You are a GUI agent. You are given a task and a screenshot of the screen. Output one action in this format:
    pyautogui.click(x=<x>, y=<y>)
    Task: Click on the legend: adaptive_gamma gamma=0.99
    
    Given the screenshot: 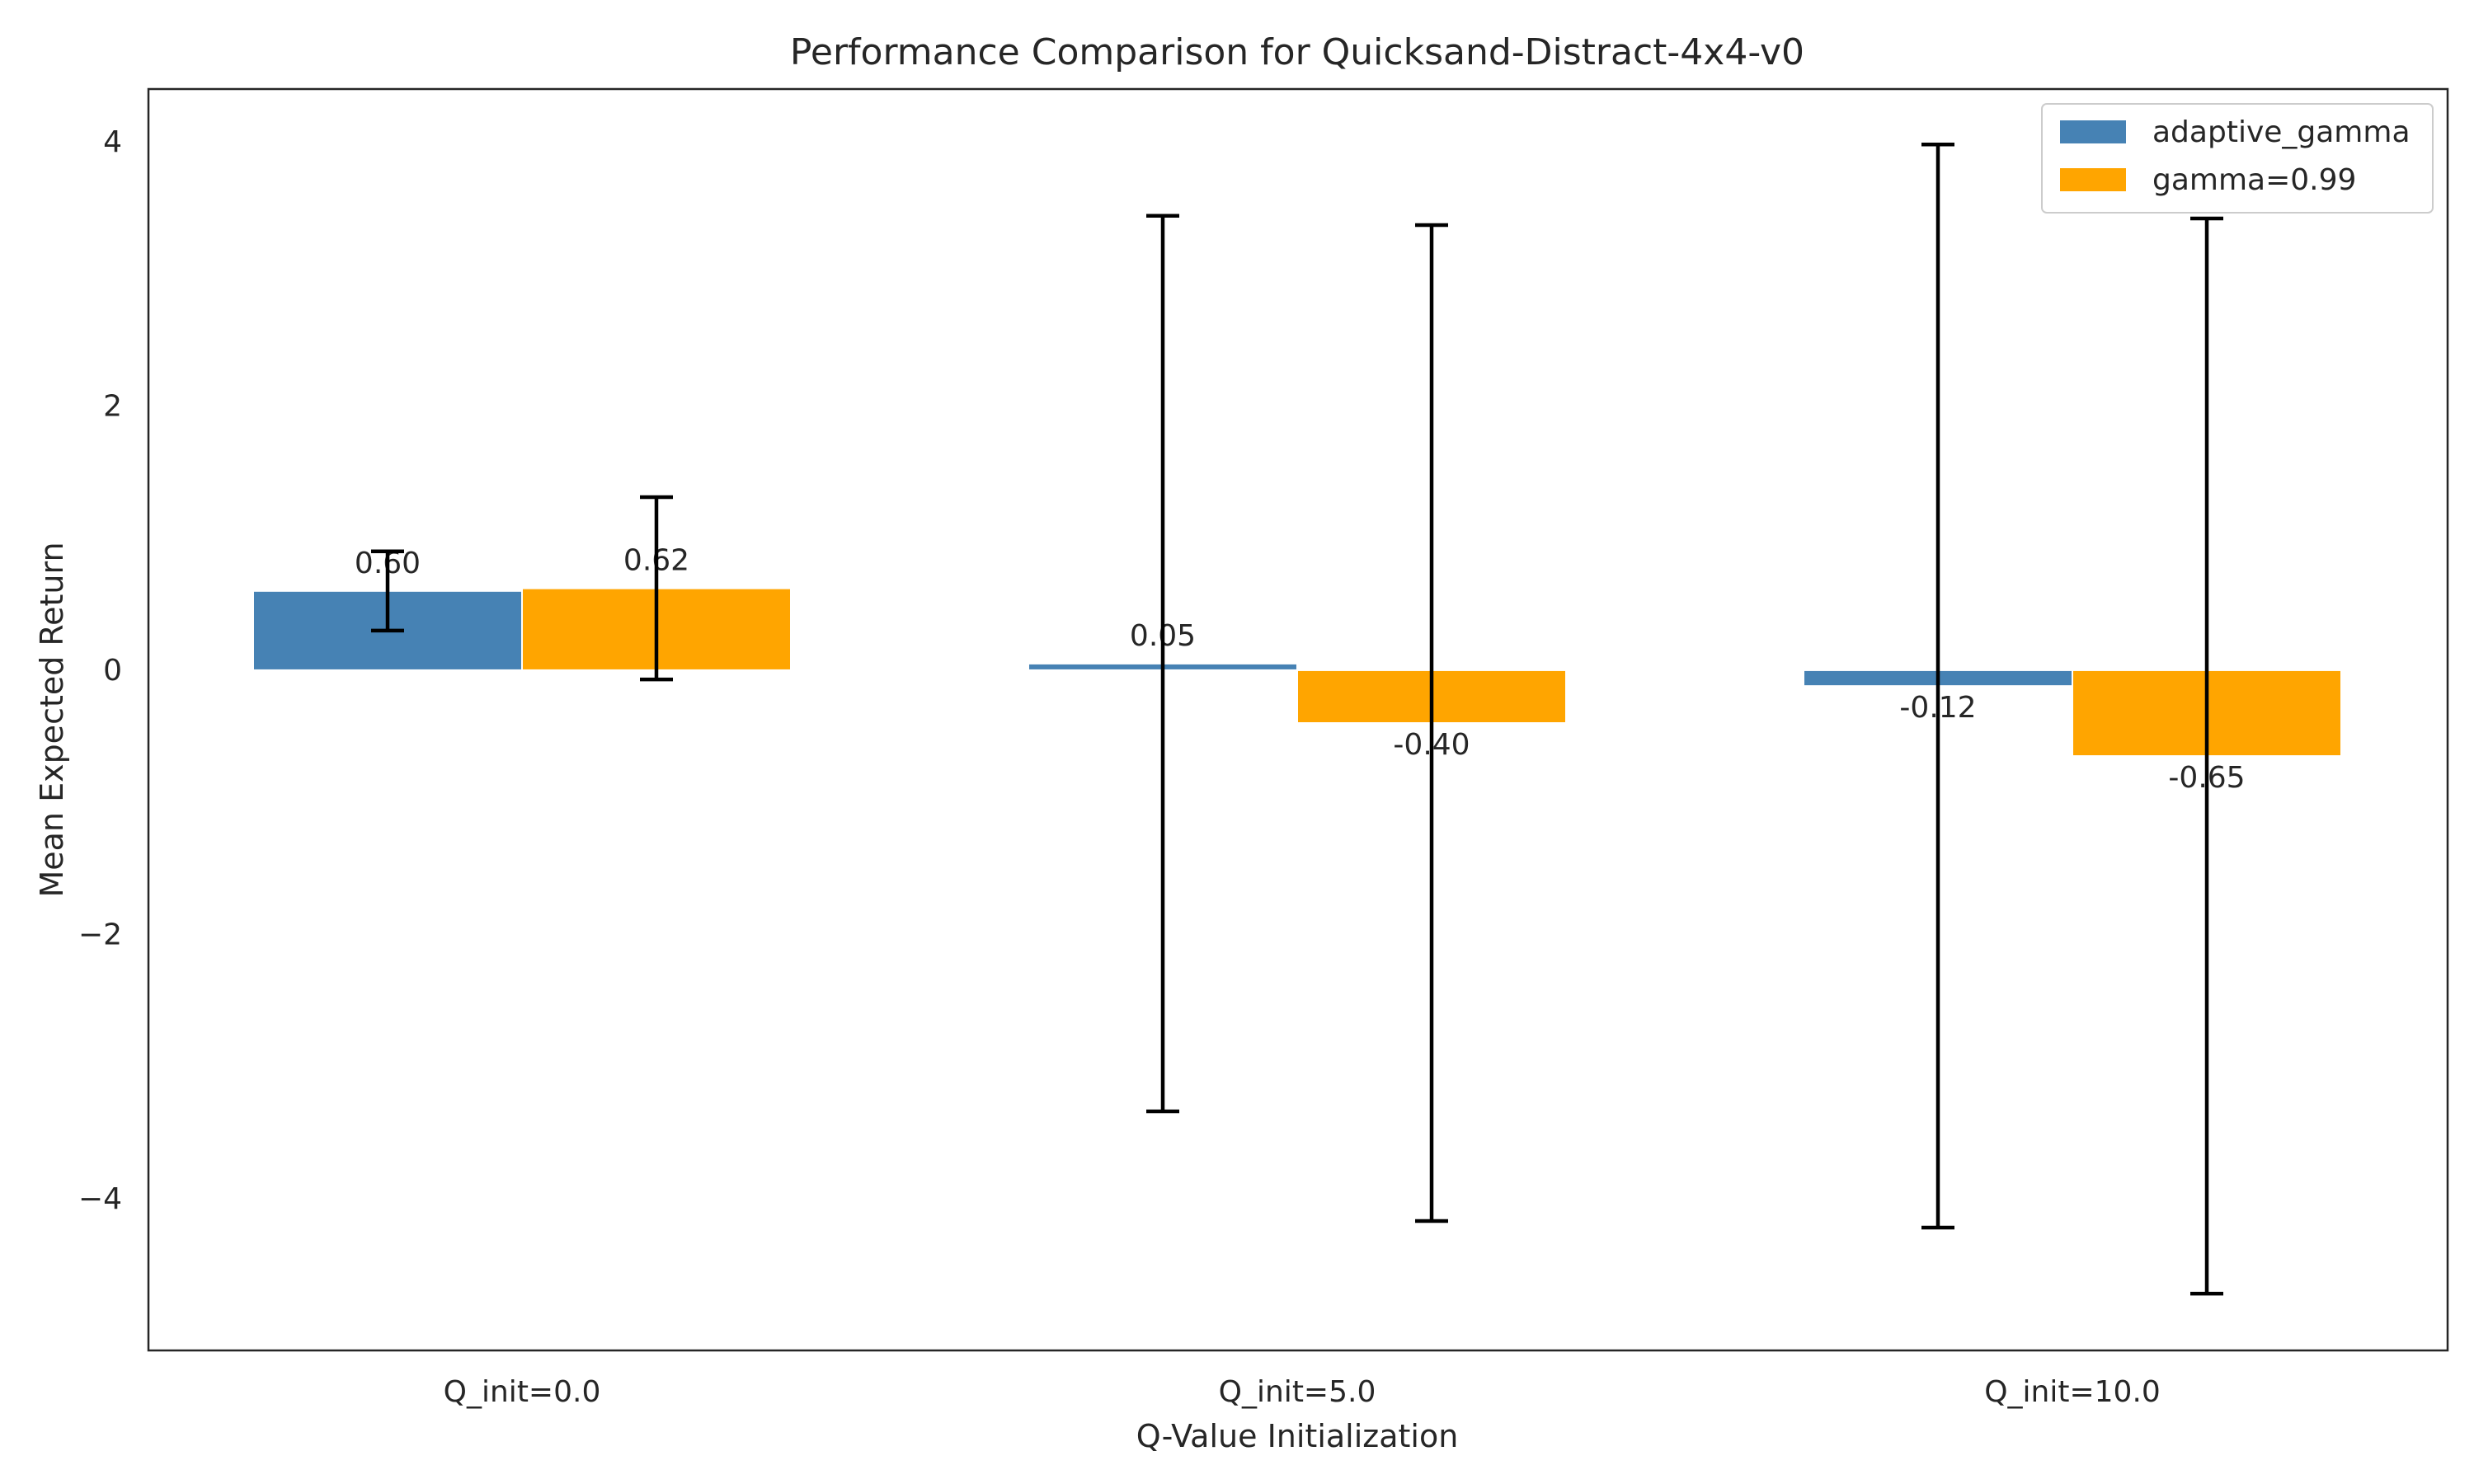 What is the action you would take?
    pyautogui.click(x=2237, y=158)
    